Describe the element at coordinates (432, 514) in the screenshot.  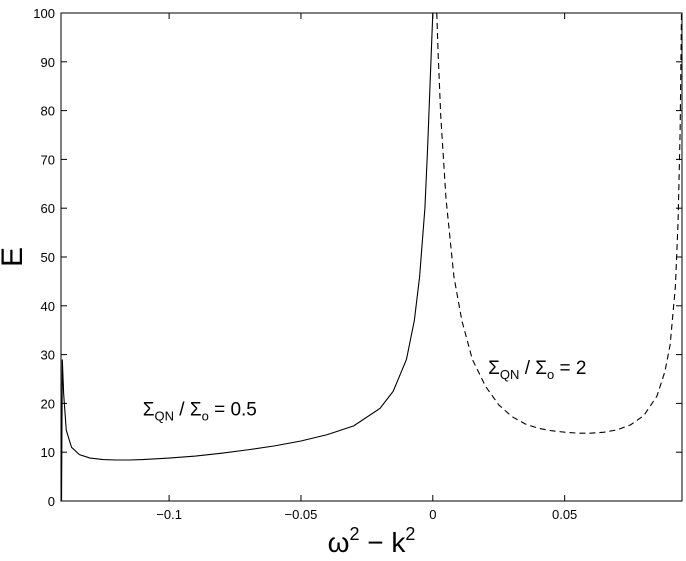
I see `x-tick-label: 0` at that location.